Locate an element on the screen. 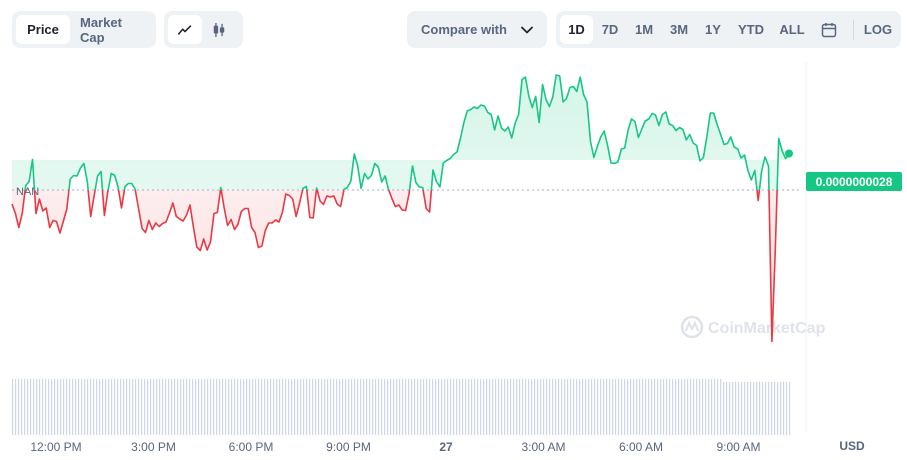 The width and height of the screenshot is (907, 460). tab-price: Price is located at coordinates (43, 29).